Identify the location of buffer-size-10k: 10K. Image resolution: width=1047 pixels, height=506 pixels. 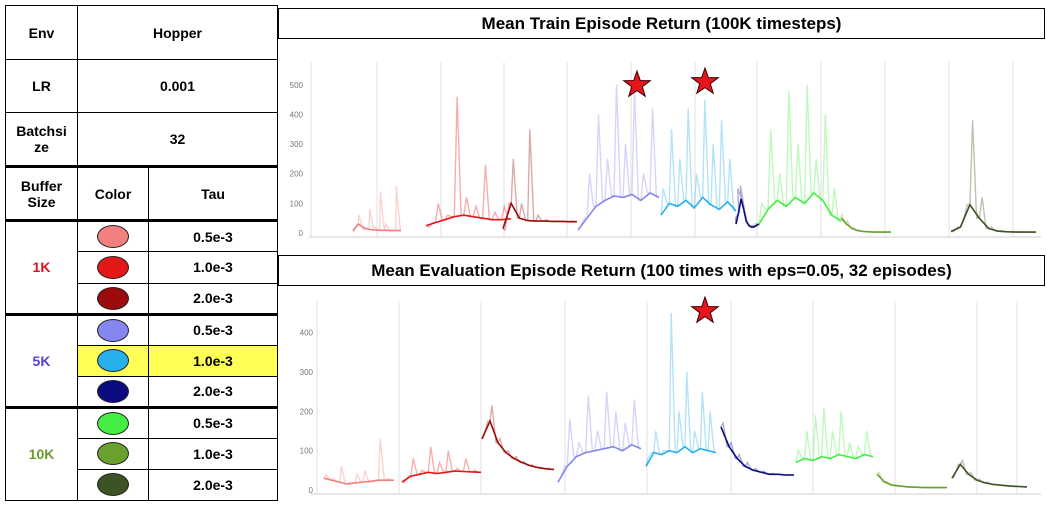
(41, 453).